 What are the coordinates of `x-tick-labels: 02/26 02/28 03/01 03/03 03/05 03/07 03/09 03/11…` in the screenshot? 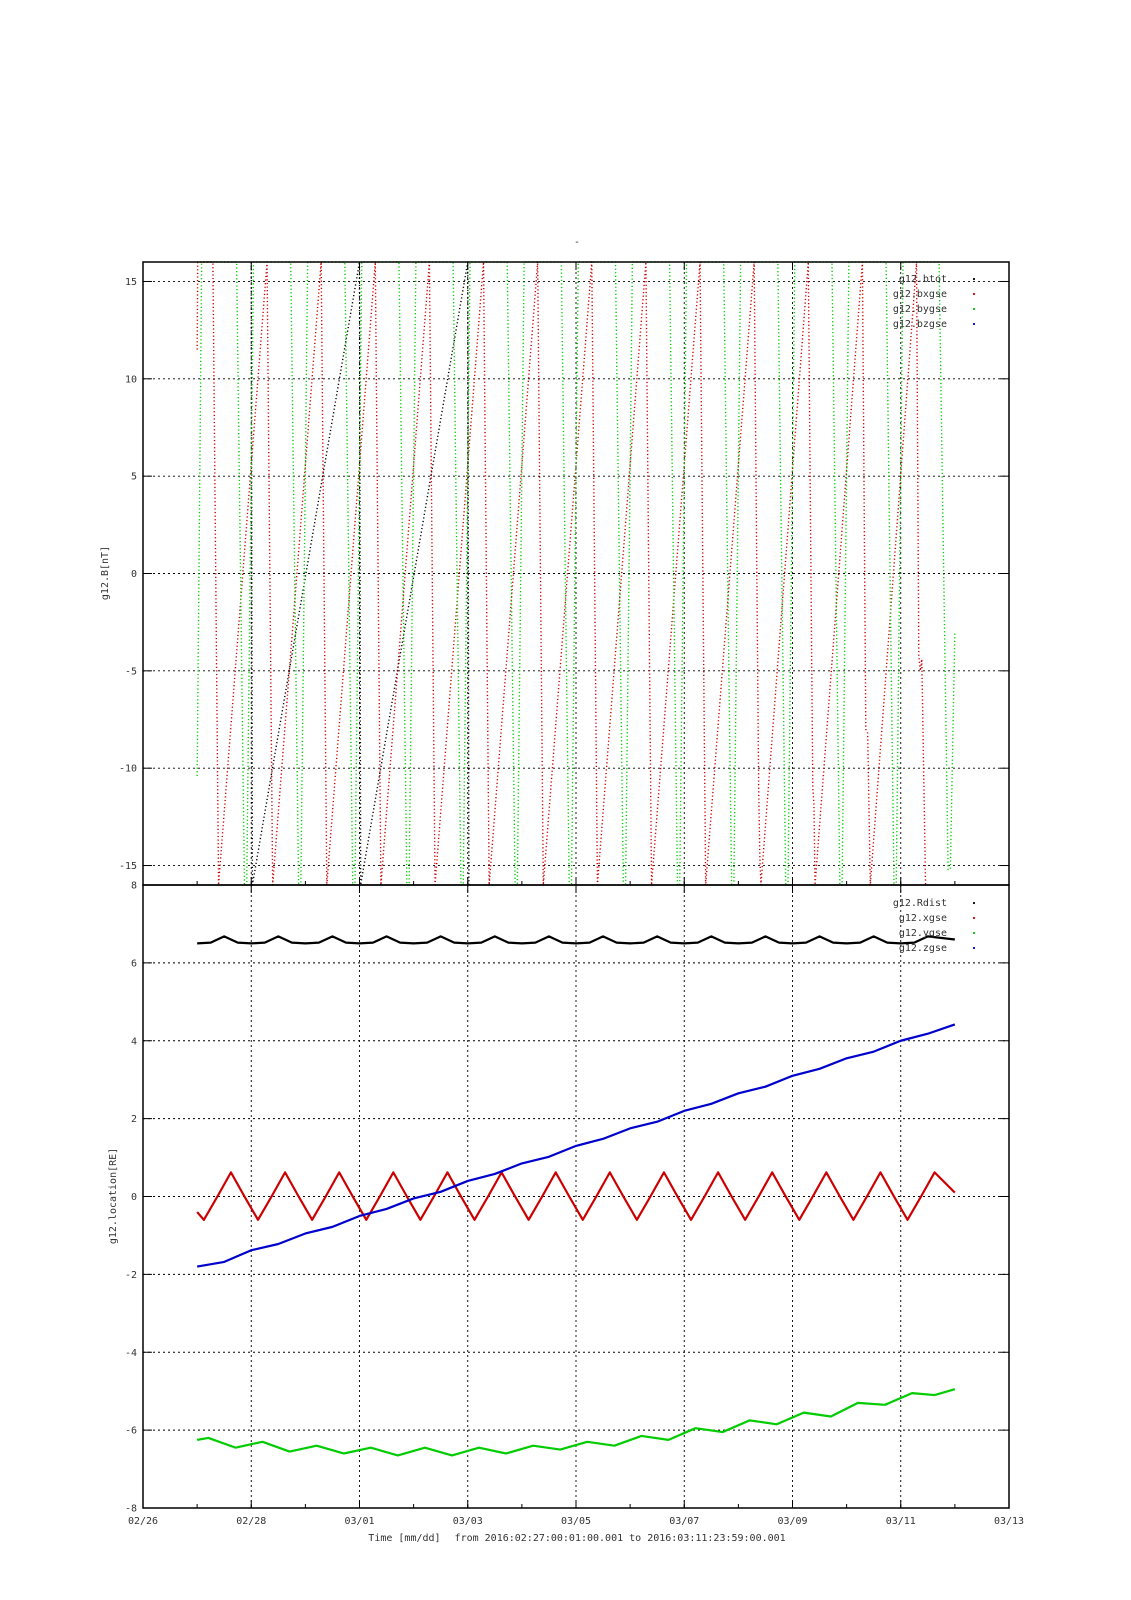 It's located at (576, 1521).